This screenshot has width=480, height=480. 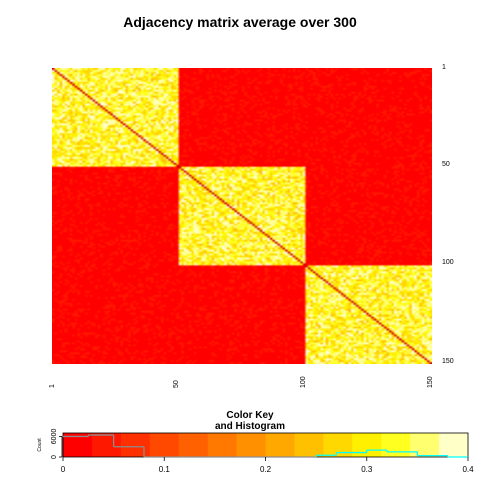 What do you see at coordinates (63, 469) in the screenshot?
I see `color-key-x-tick-label: 0` at bounding box center [63, 469].